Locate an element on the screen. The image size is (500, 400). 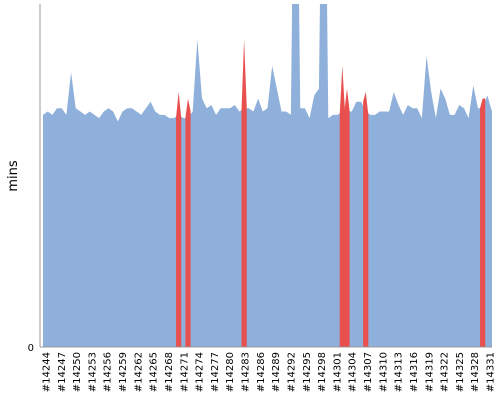
x-tick-label: #14313 is located at coordinates (399, 372).